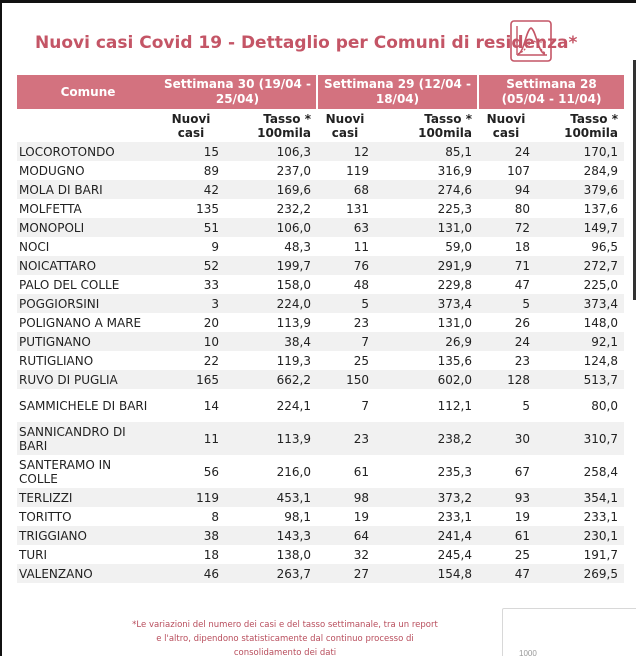 This screenshot has width=636, height=656. What do you see at coordinates (507, 246) in the screenshot?
I see `new-cases-cell: 18` at bounding box center [507, 246].